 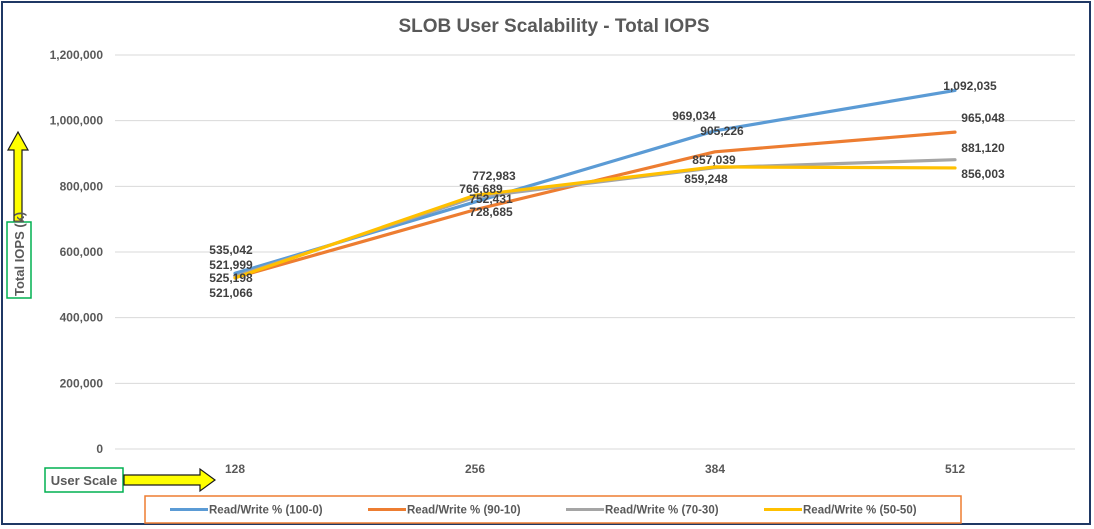 What do you see at coordinates (983, 118) in the screenshot?
I see `data-label: 965,048` at bounding box center [983, 118].